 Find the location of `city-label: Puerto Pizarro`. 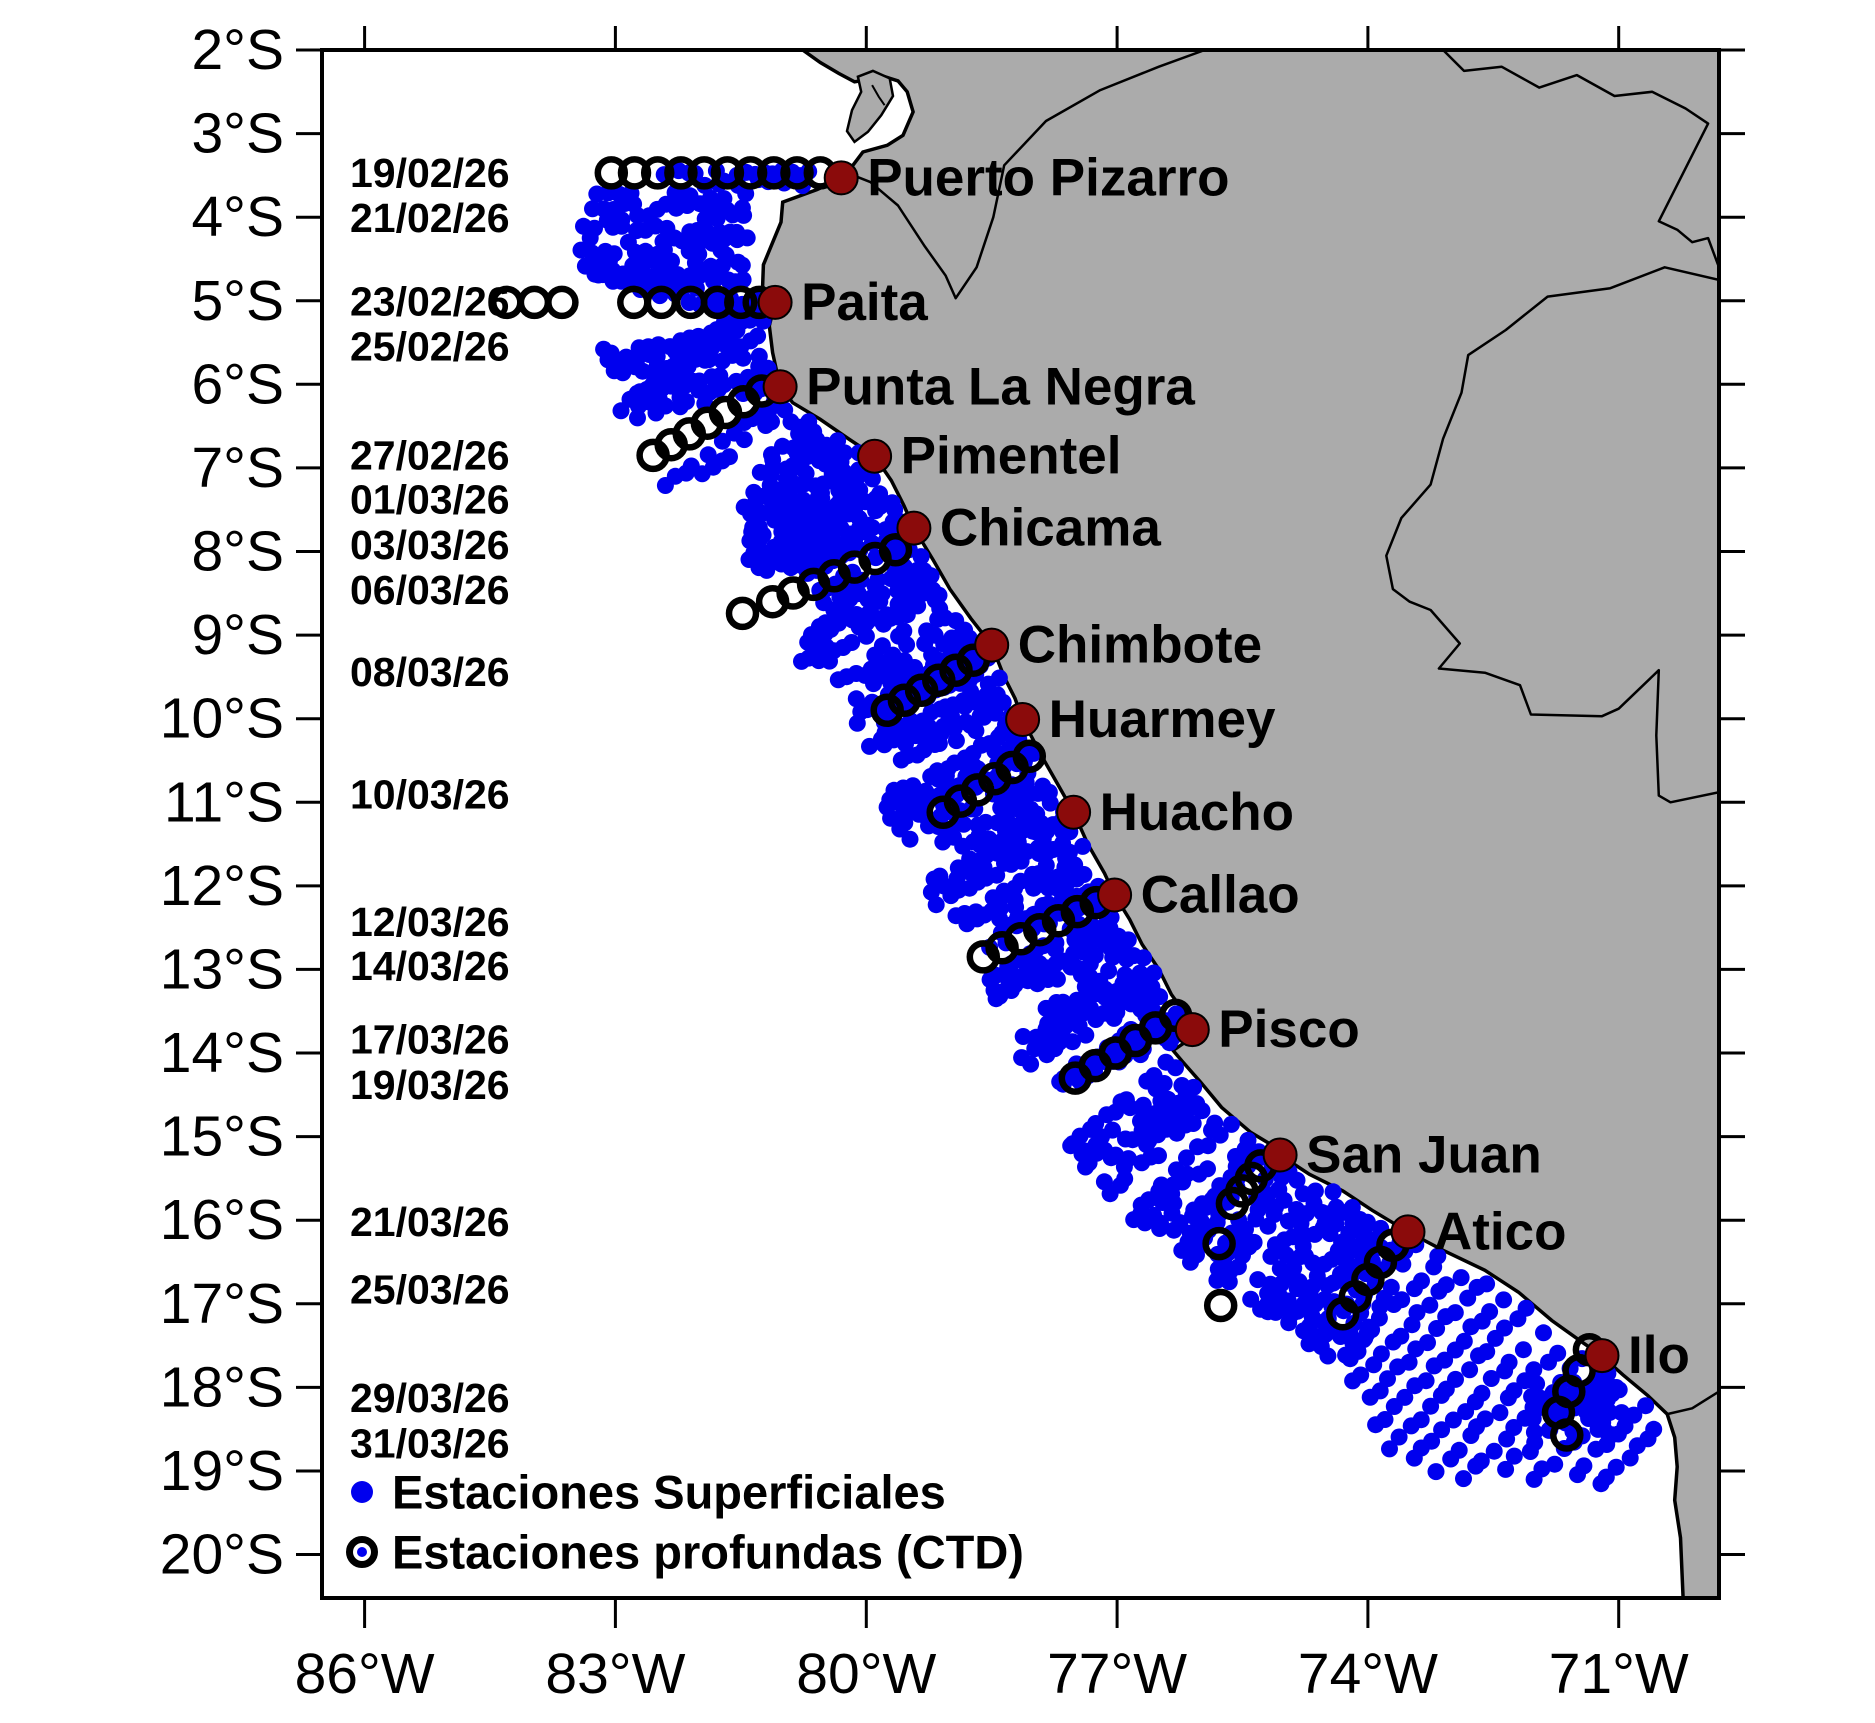

city-label: Puerto Pizarro is located at coordinates (1048, 177).